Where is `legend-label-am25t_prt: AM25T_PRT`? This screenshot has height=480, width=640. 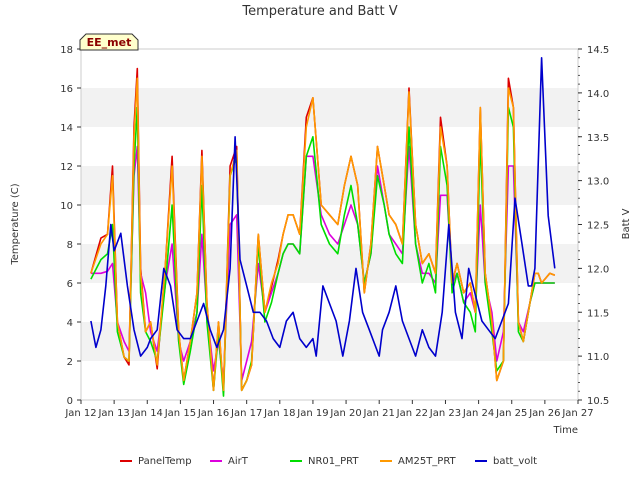
legend-label-am25t_prt: AM25T_PRT is located at coordinates (427, 461).